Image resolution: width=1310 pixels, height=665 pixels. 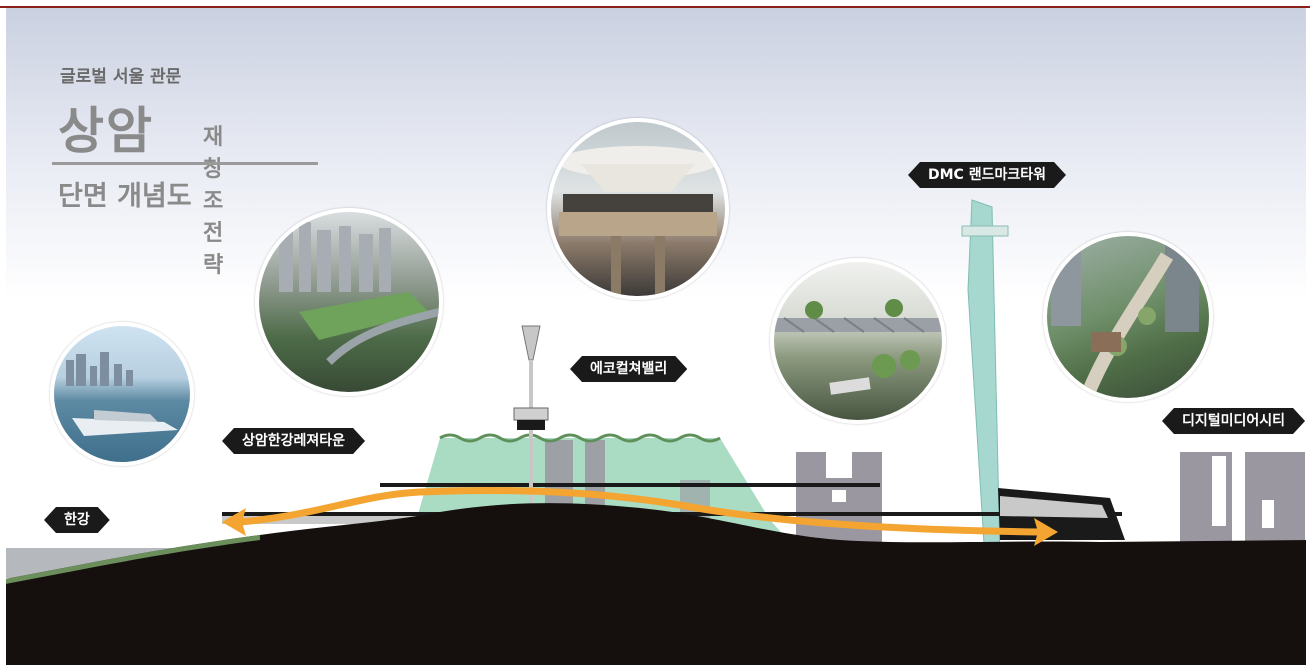 I want to click on observation-tower-shape, so click(x=531, y=429).